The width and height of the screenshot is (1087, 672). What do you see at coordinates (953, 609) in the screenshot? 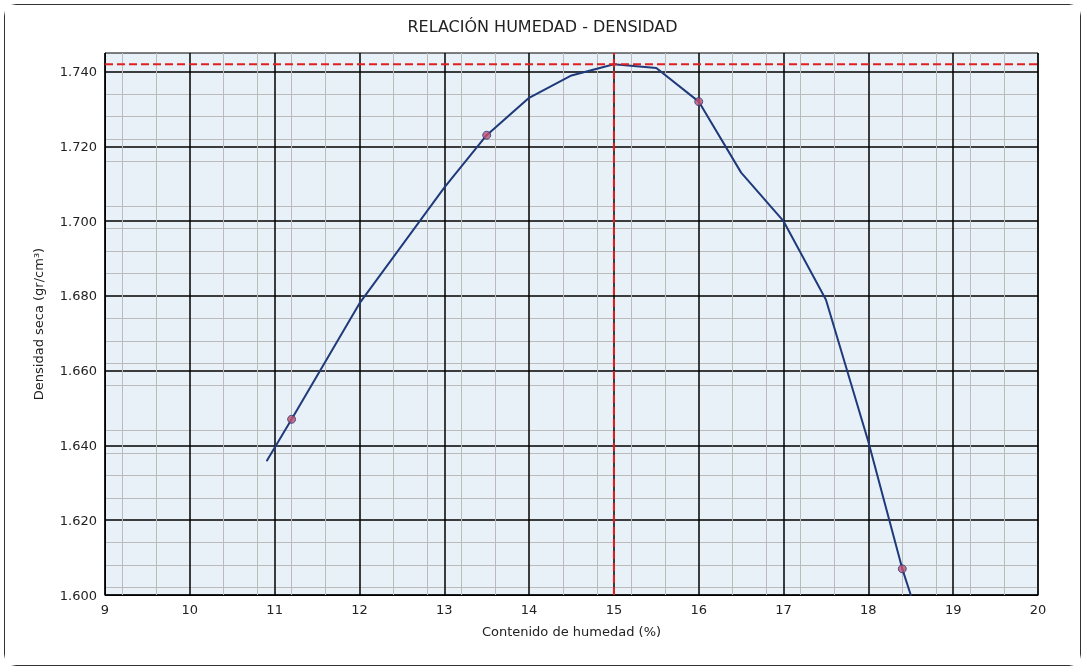
I see `x-tick-label: 19` at bounding box center [953, 609].